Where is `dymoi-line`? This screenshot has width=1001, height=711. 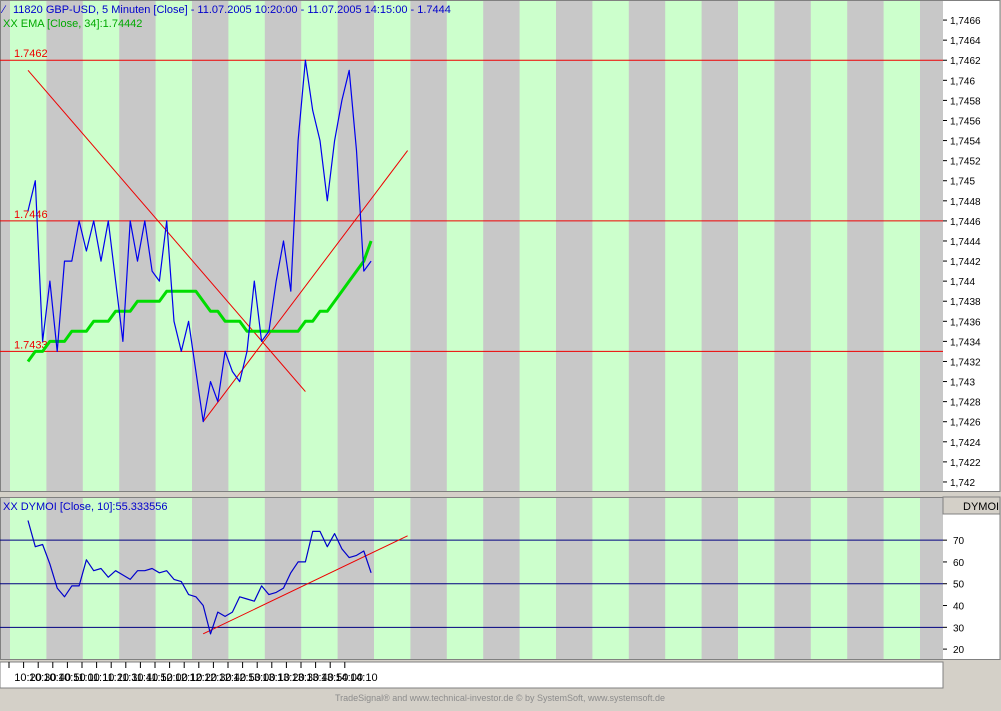 dymoi-line is located at coordinates (199, 577).